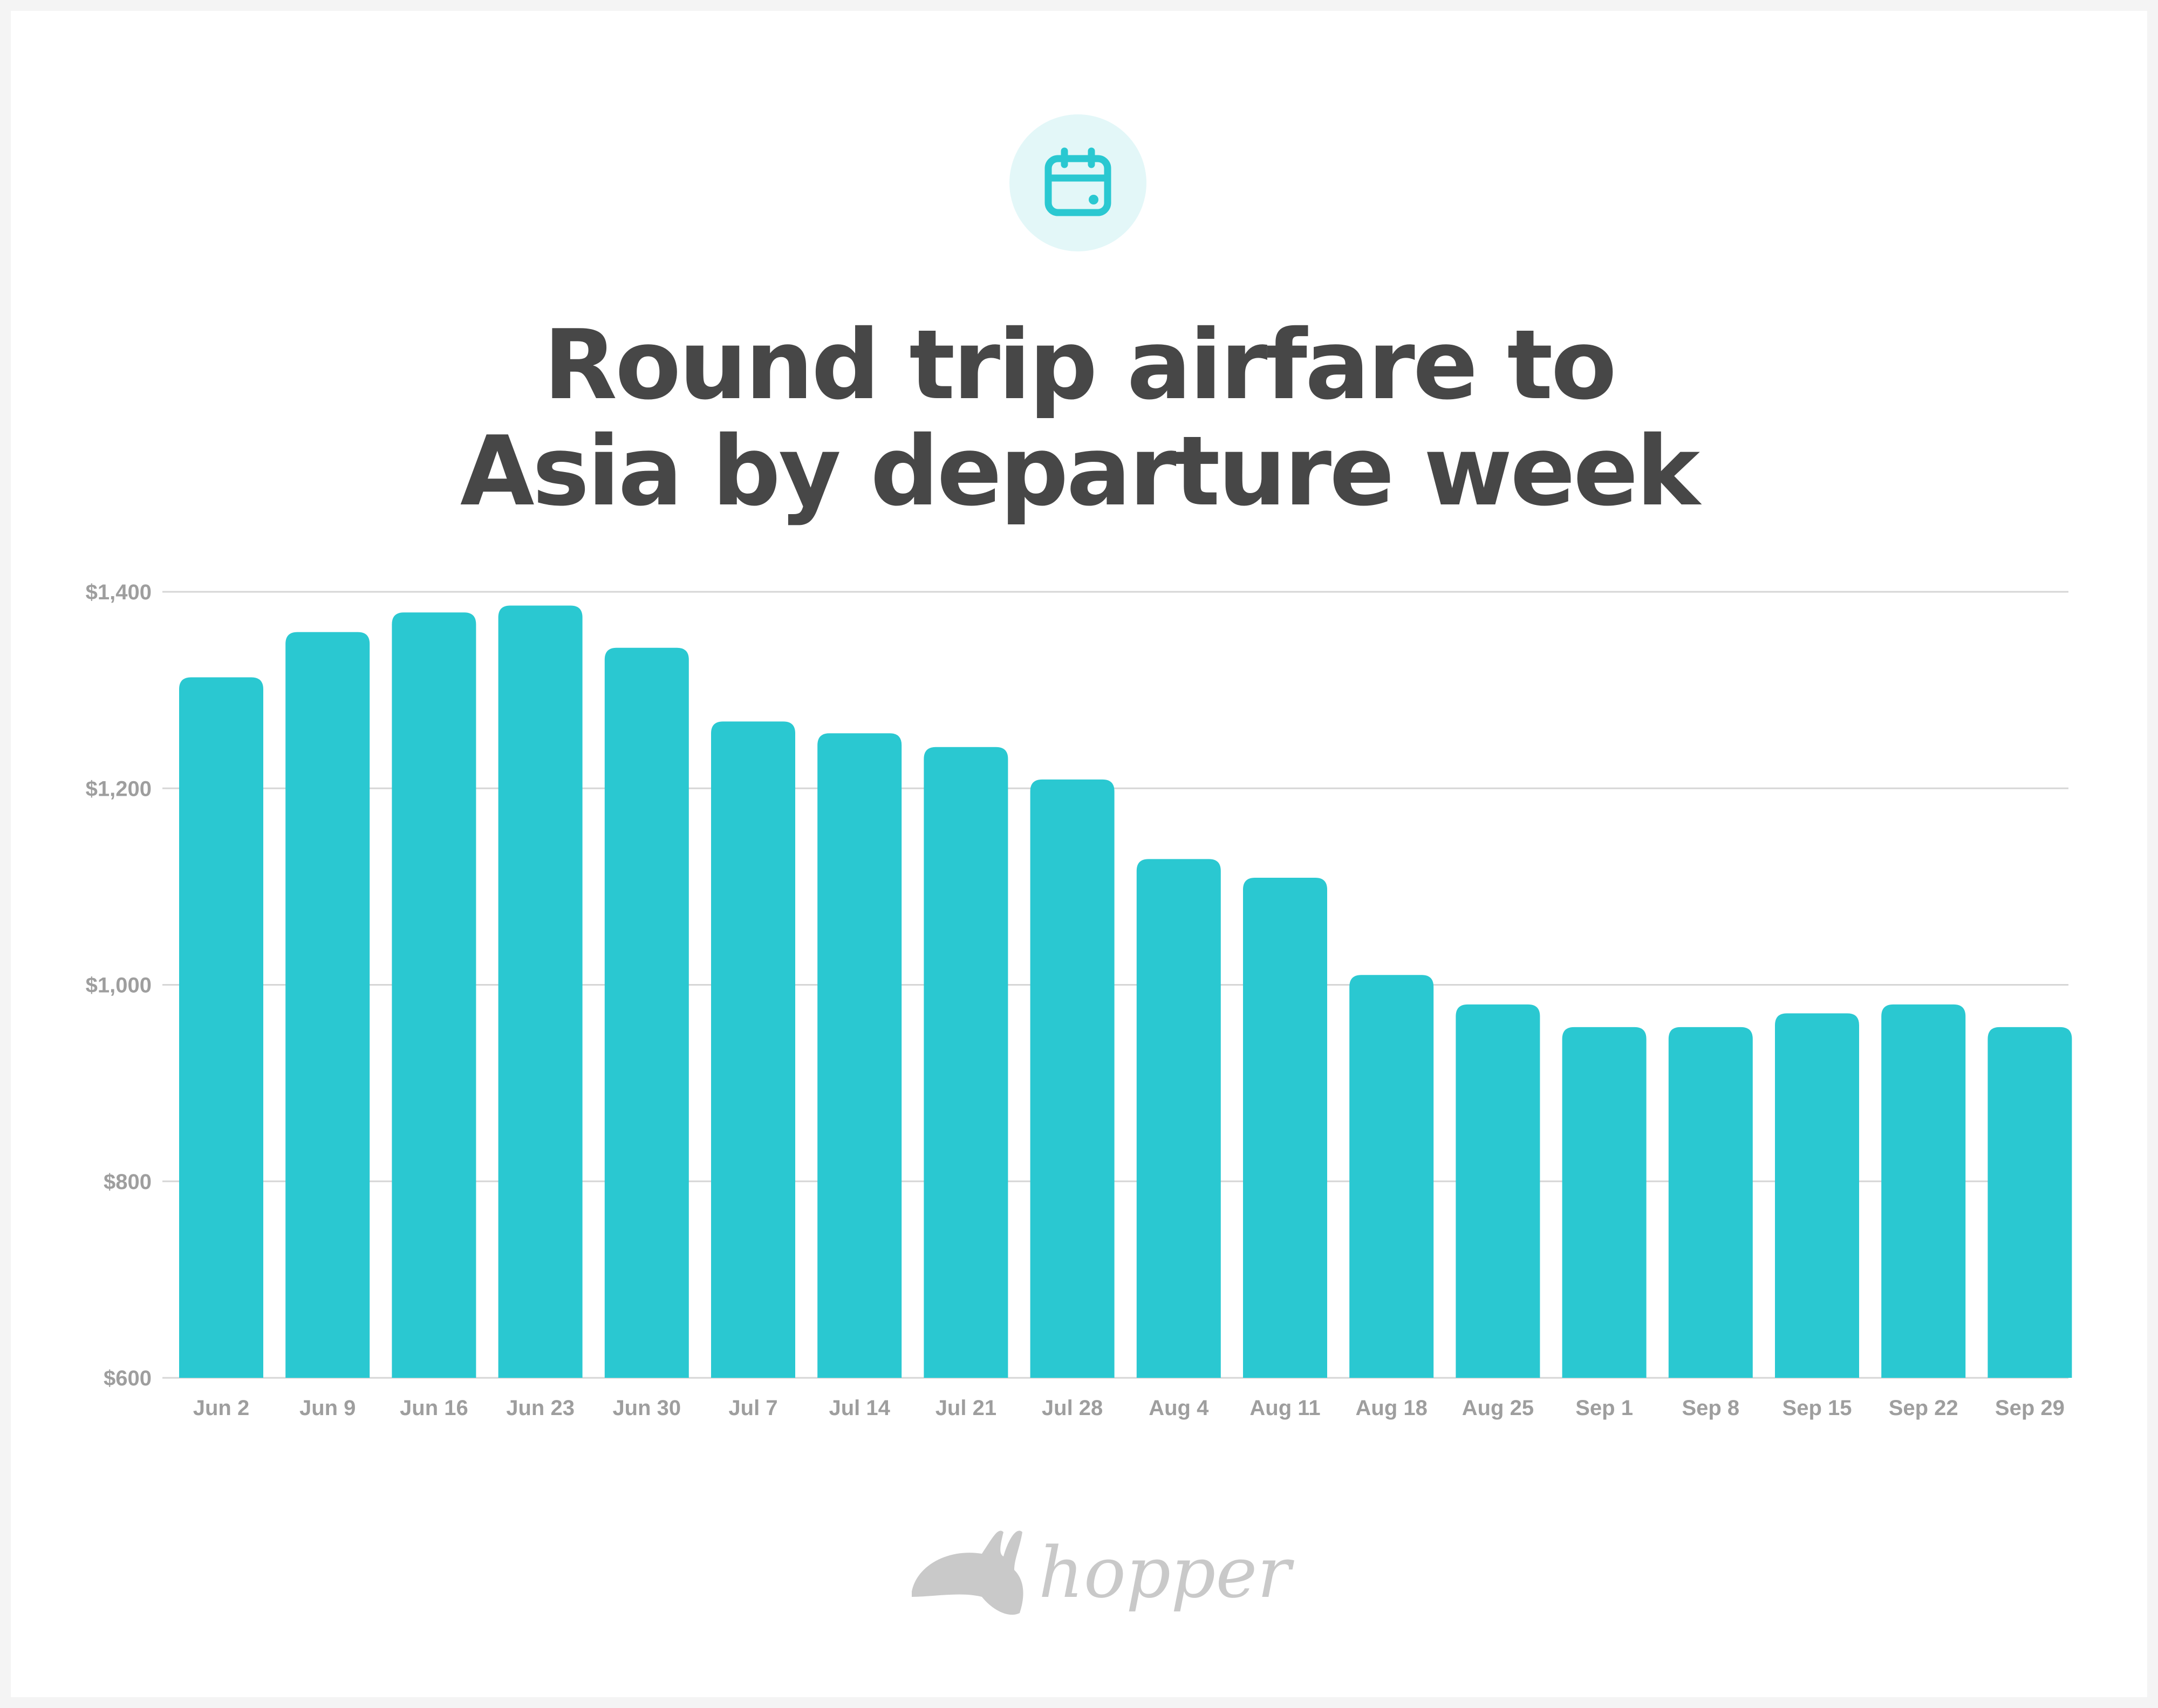 The width and height of the screenshot is (2158, 1708). I want to click on x-tick-label: Jun 9, so click(327, 1408).